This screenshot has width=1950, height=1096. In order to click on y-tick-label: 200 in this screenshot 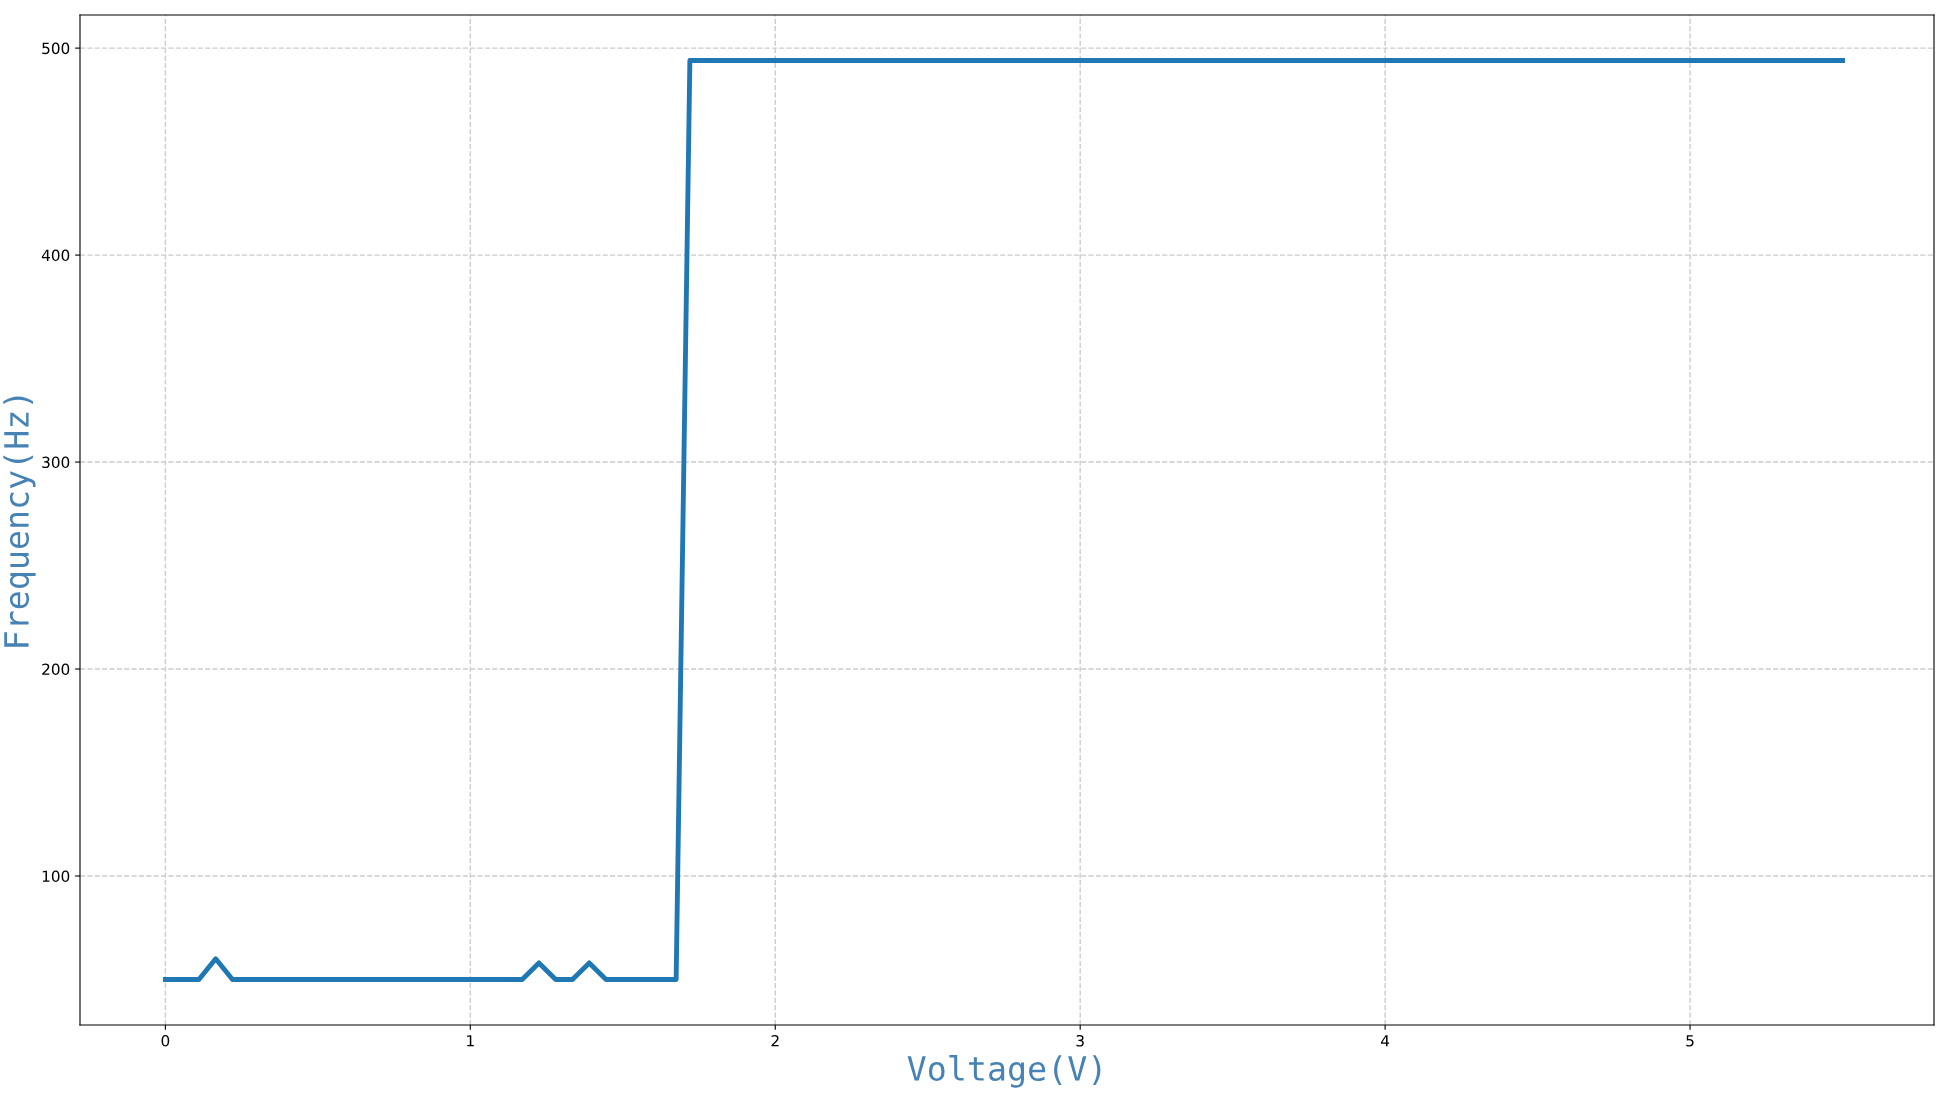, I will do `click(56, 669)`.